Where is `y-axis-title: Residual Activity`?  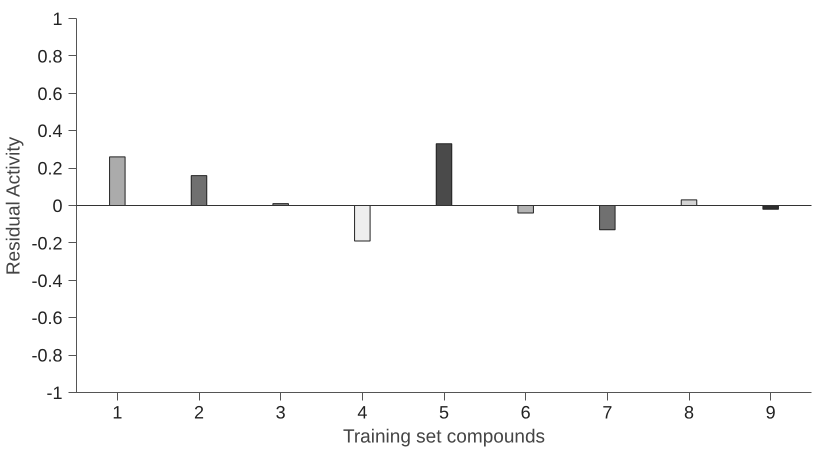
y-axis-title: Residual Activity is located at coordinates (13, 206).